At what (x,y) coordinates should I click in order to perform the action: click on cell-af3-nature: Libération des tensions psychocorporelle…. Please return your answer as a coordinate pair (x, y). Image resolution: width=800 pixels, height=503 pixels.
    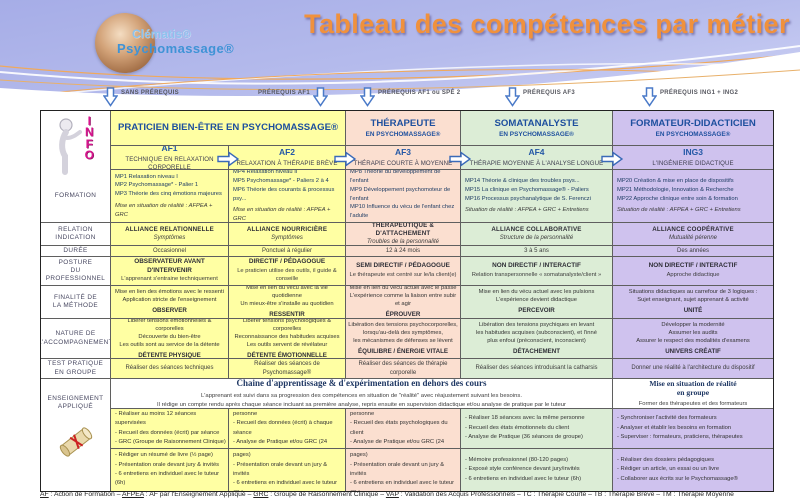
    Looking at the image, I should click on (403, 339).